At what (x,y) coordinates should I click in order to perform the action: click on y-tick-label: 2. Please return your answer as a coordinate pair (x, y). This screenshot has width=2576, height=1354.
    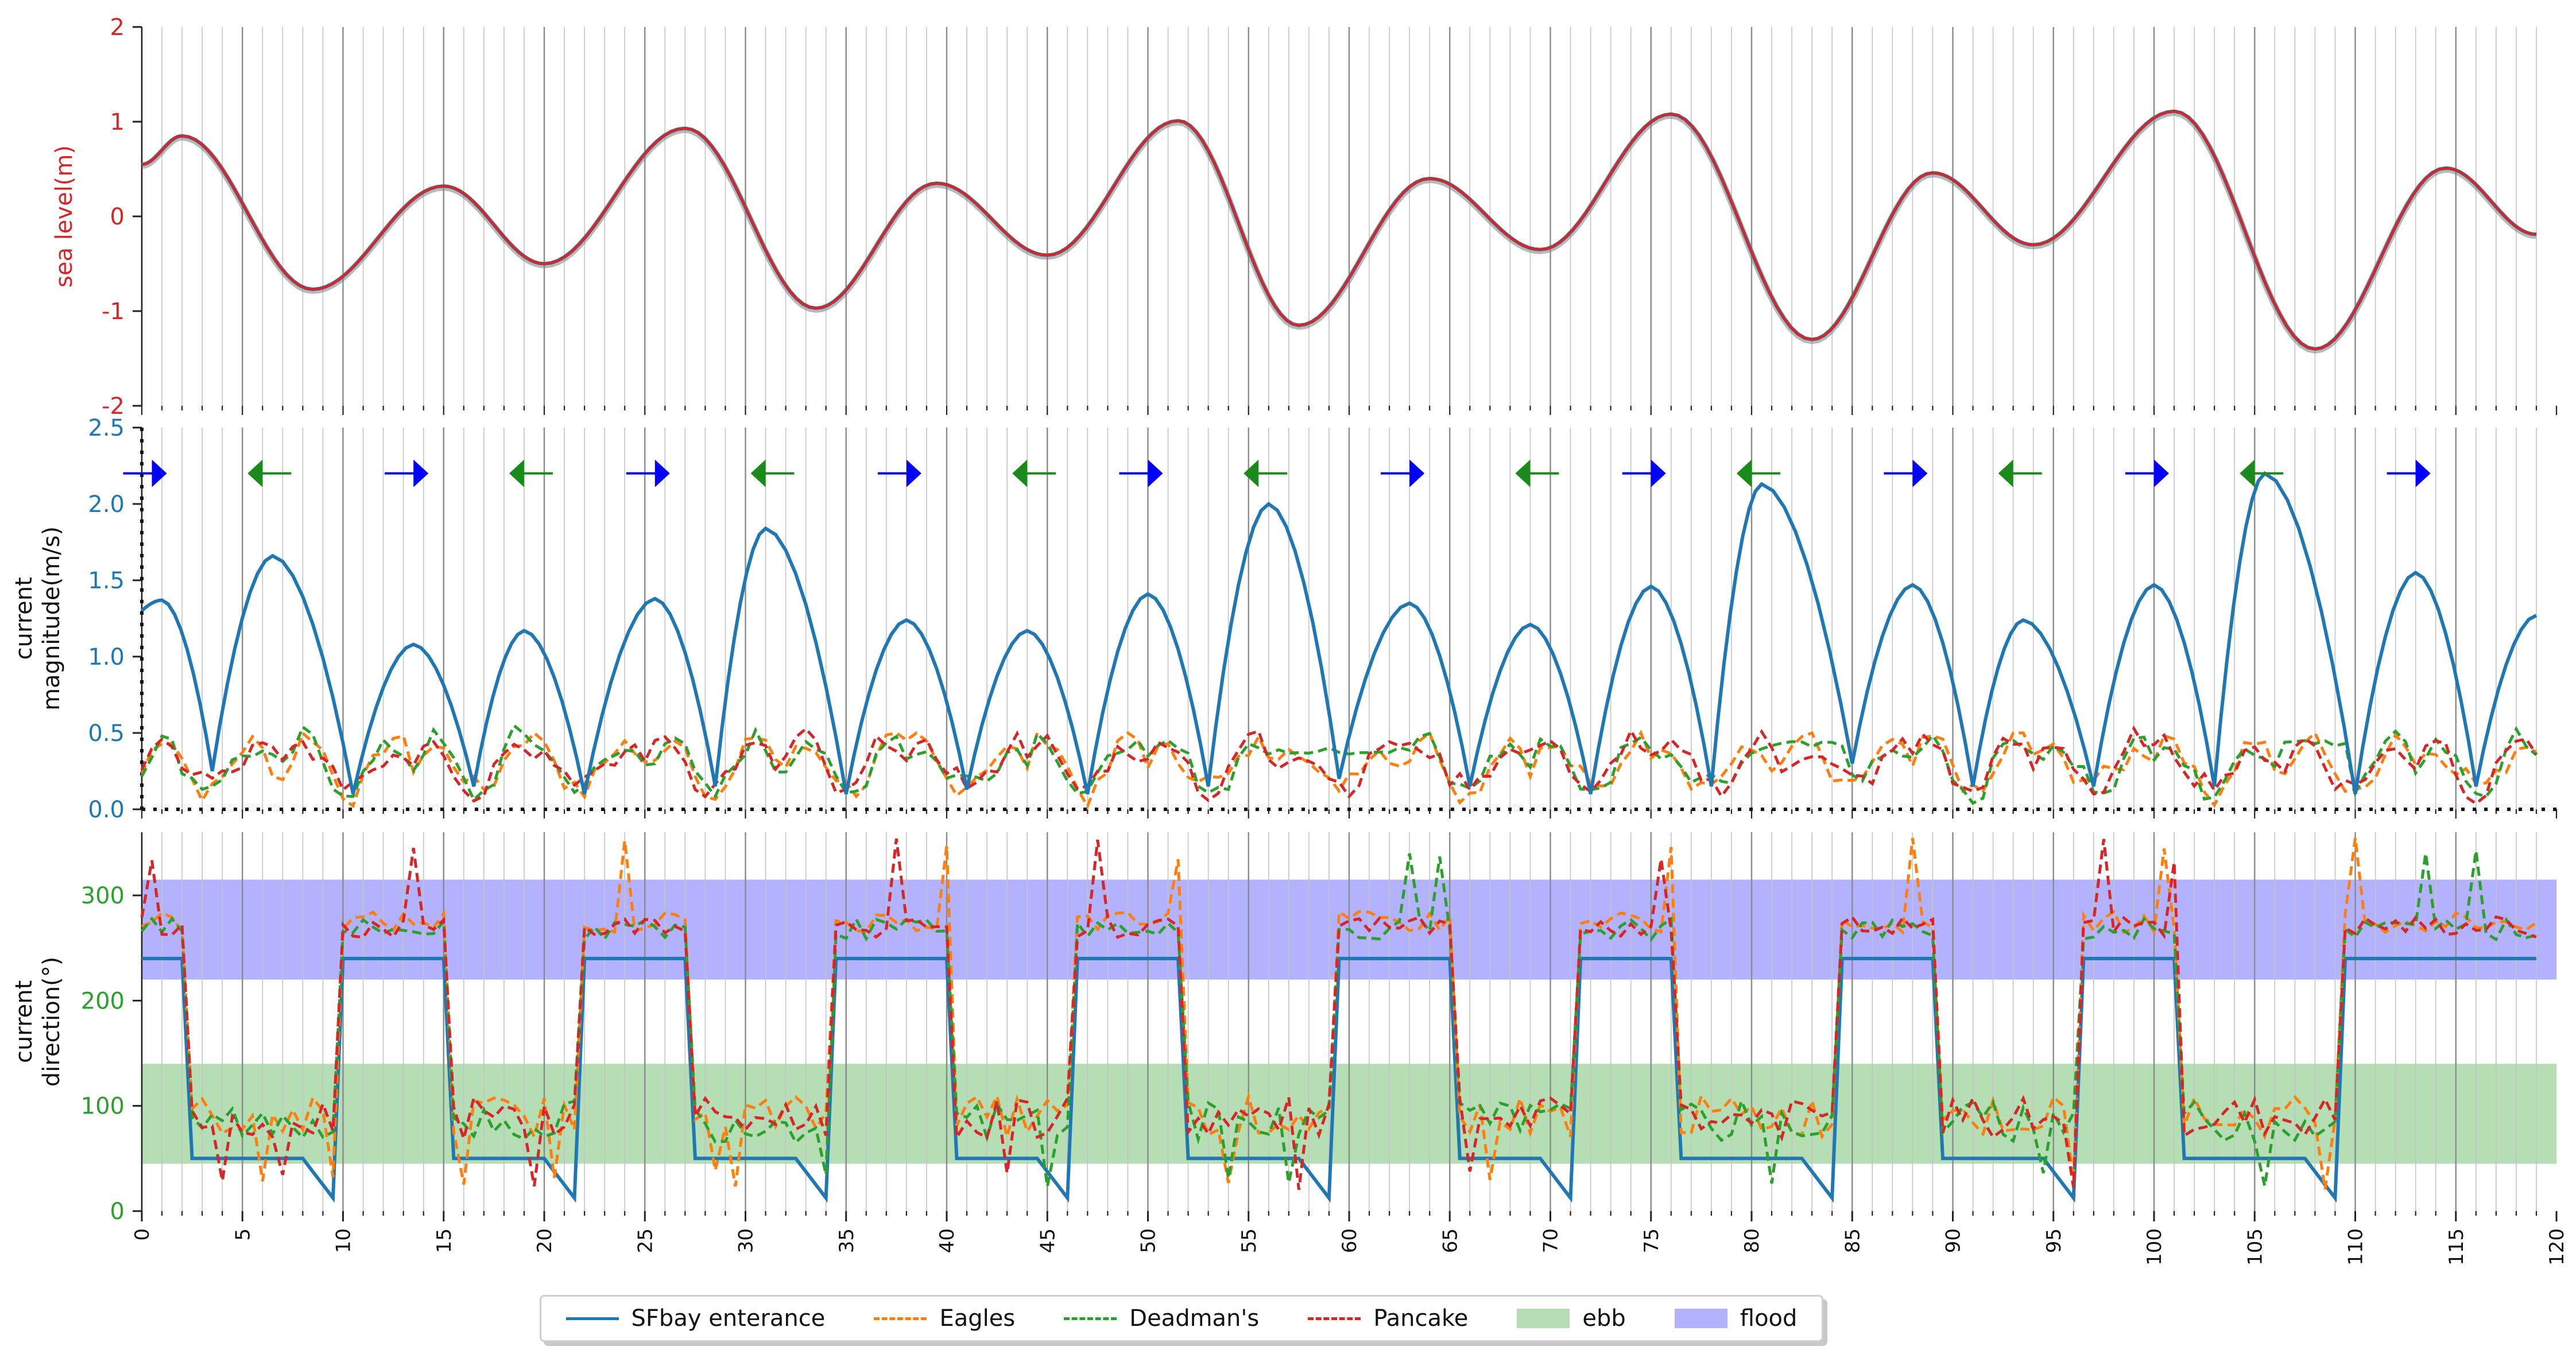
    Looking at the image, I should click on (118, 27).